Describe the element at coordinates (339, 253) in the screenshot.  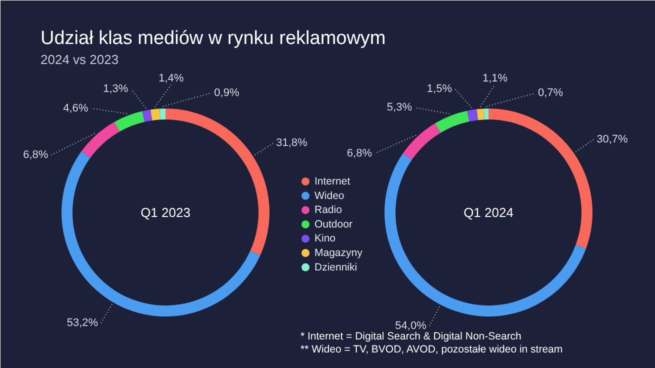
I see `legend-label: Magazyny` at that location.